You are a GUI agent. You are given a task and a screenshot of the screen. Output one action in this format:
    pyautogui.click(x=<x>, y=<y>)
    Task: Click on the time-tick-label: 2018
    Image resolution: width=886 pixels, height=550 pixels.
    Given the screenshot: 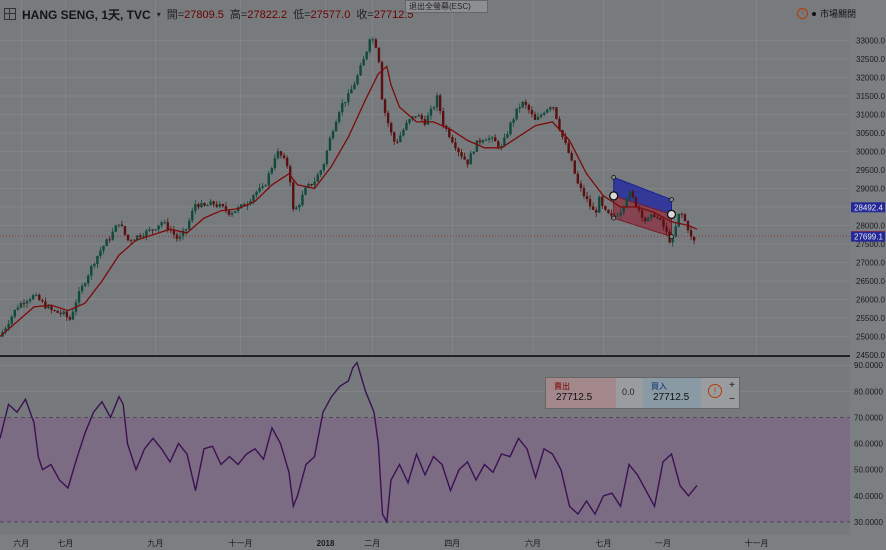 What is the action you would take?
    pyautogui.click(x=326, y=543)
    